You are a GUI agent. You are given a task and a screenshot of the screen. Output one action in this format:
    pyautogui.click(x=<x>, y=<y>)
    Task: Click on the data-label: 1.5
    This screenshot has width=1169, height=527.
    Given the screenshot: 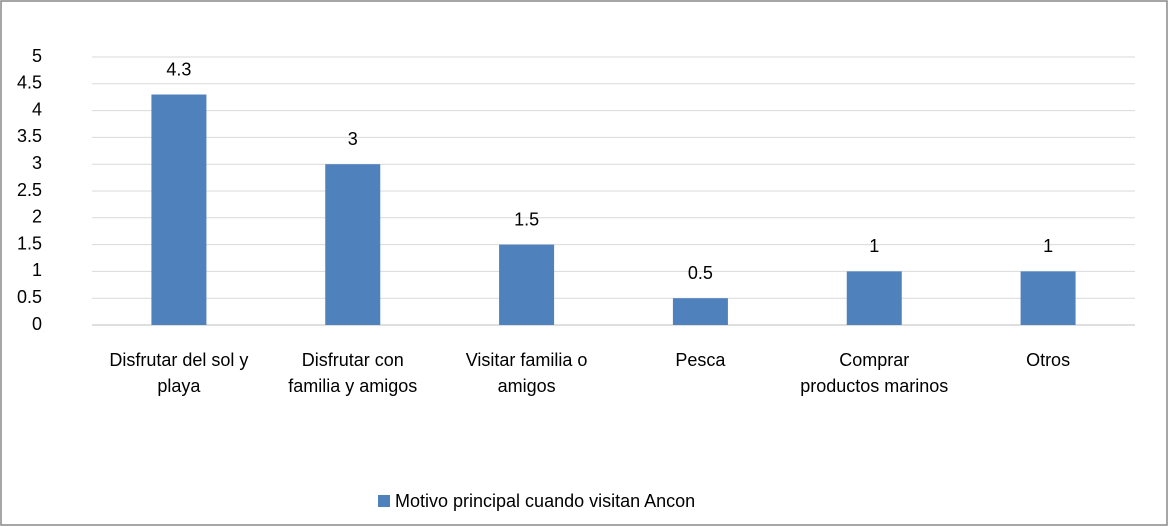 What is the action you would take?
    pyautogui.click(x=526, y=219)
    